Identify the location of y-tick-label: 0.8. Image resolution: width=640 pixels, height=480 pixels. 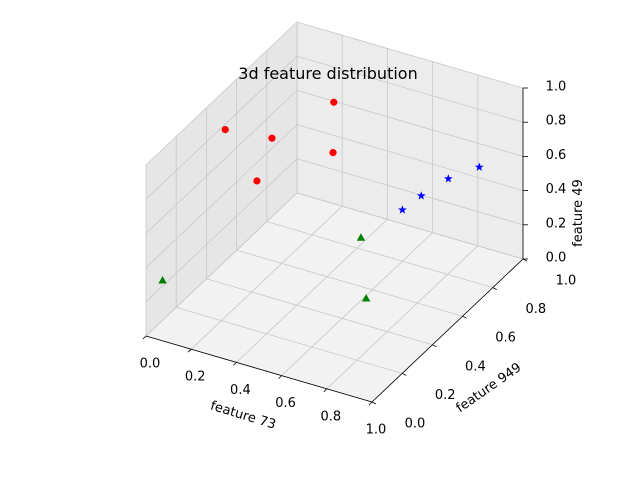
(535, 309).